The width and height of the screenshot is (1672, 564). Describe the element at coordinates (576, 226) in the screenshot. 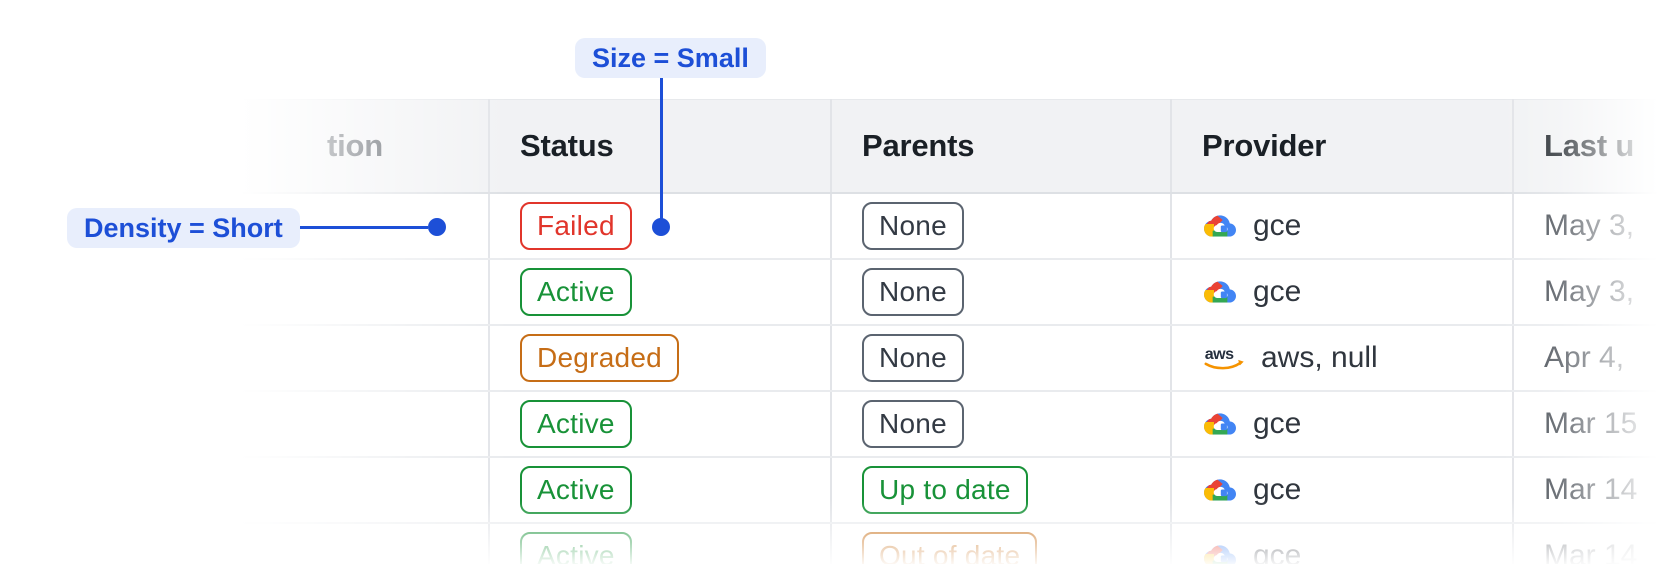

I see `status-badge: Failed` at that location.